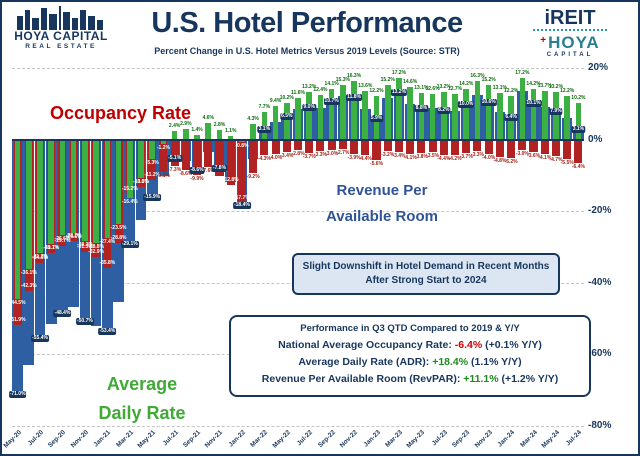  I want to click on bar-label: -13.3%, so click(141, 182).